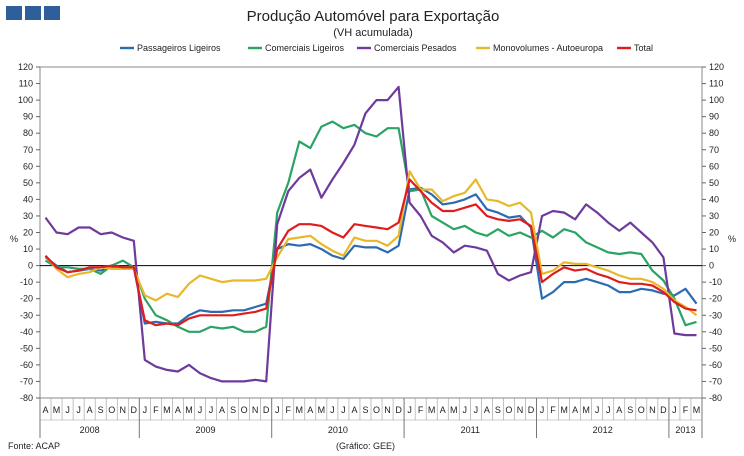  I want to click on y-tick-label-right: 120, so click(716, 67).